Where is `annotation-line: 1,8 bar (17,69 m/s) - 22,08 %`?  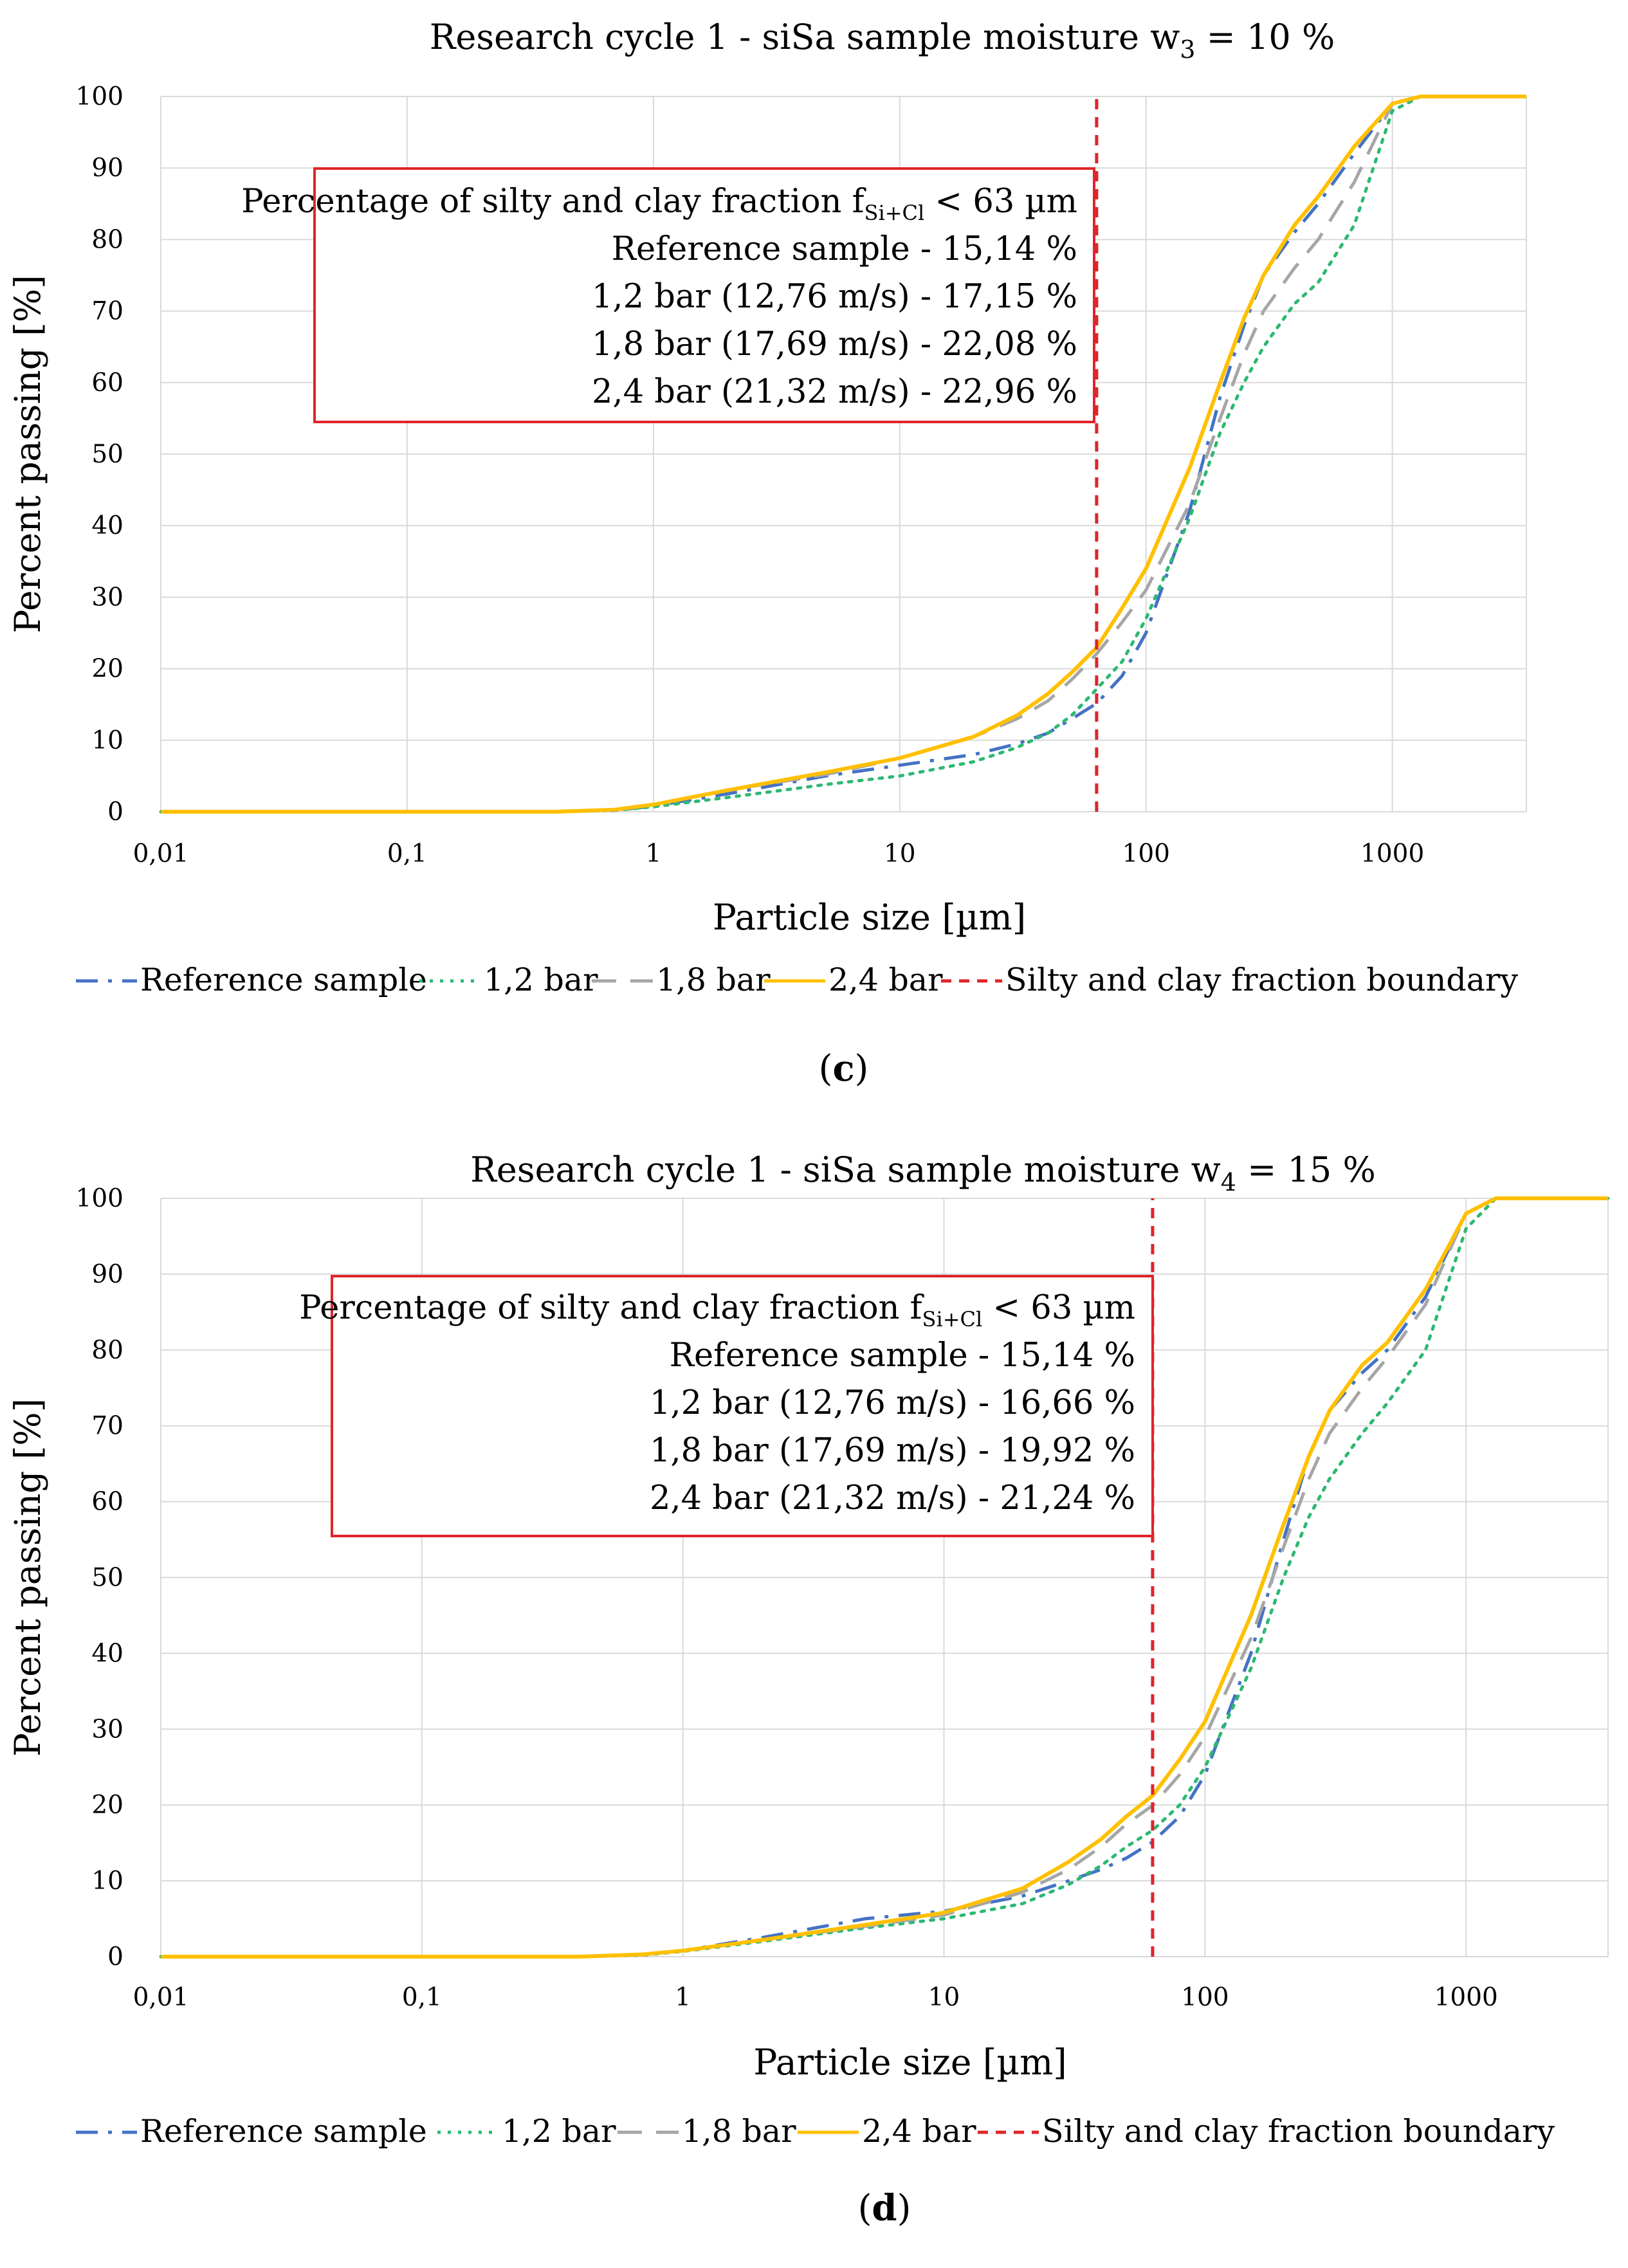
annotation-line: 1,8 bar (17,69 m/s) - 22,08 % is located at coordinates (834, 344).